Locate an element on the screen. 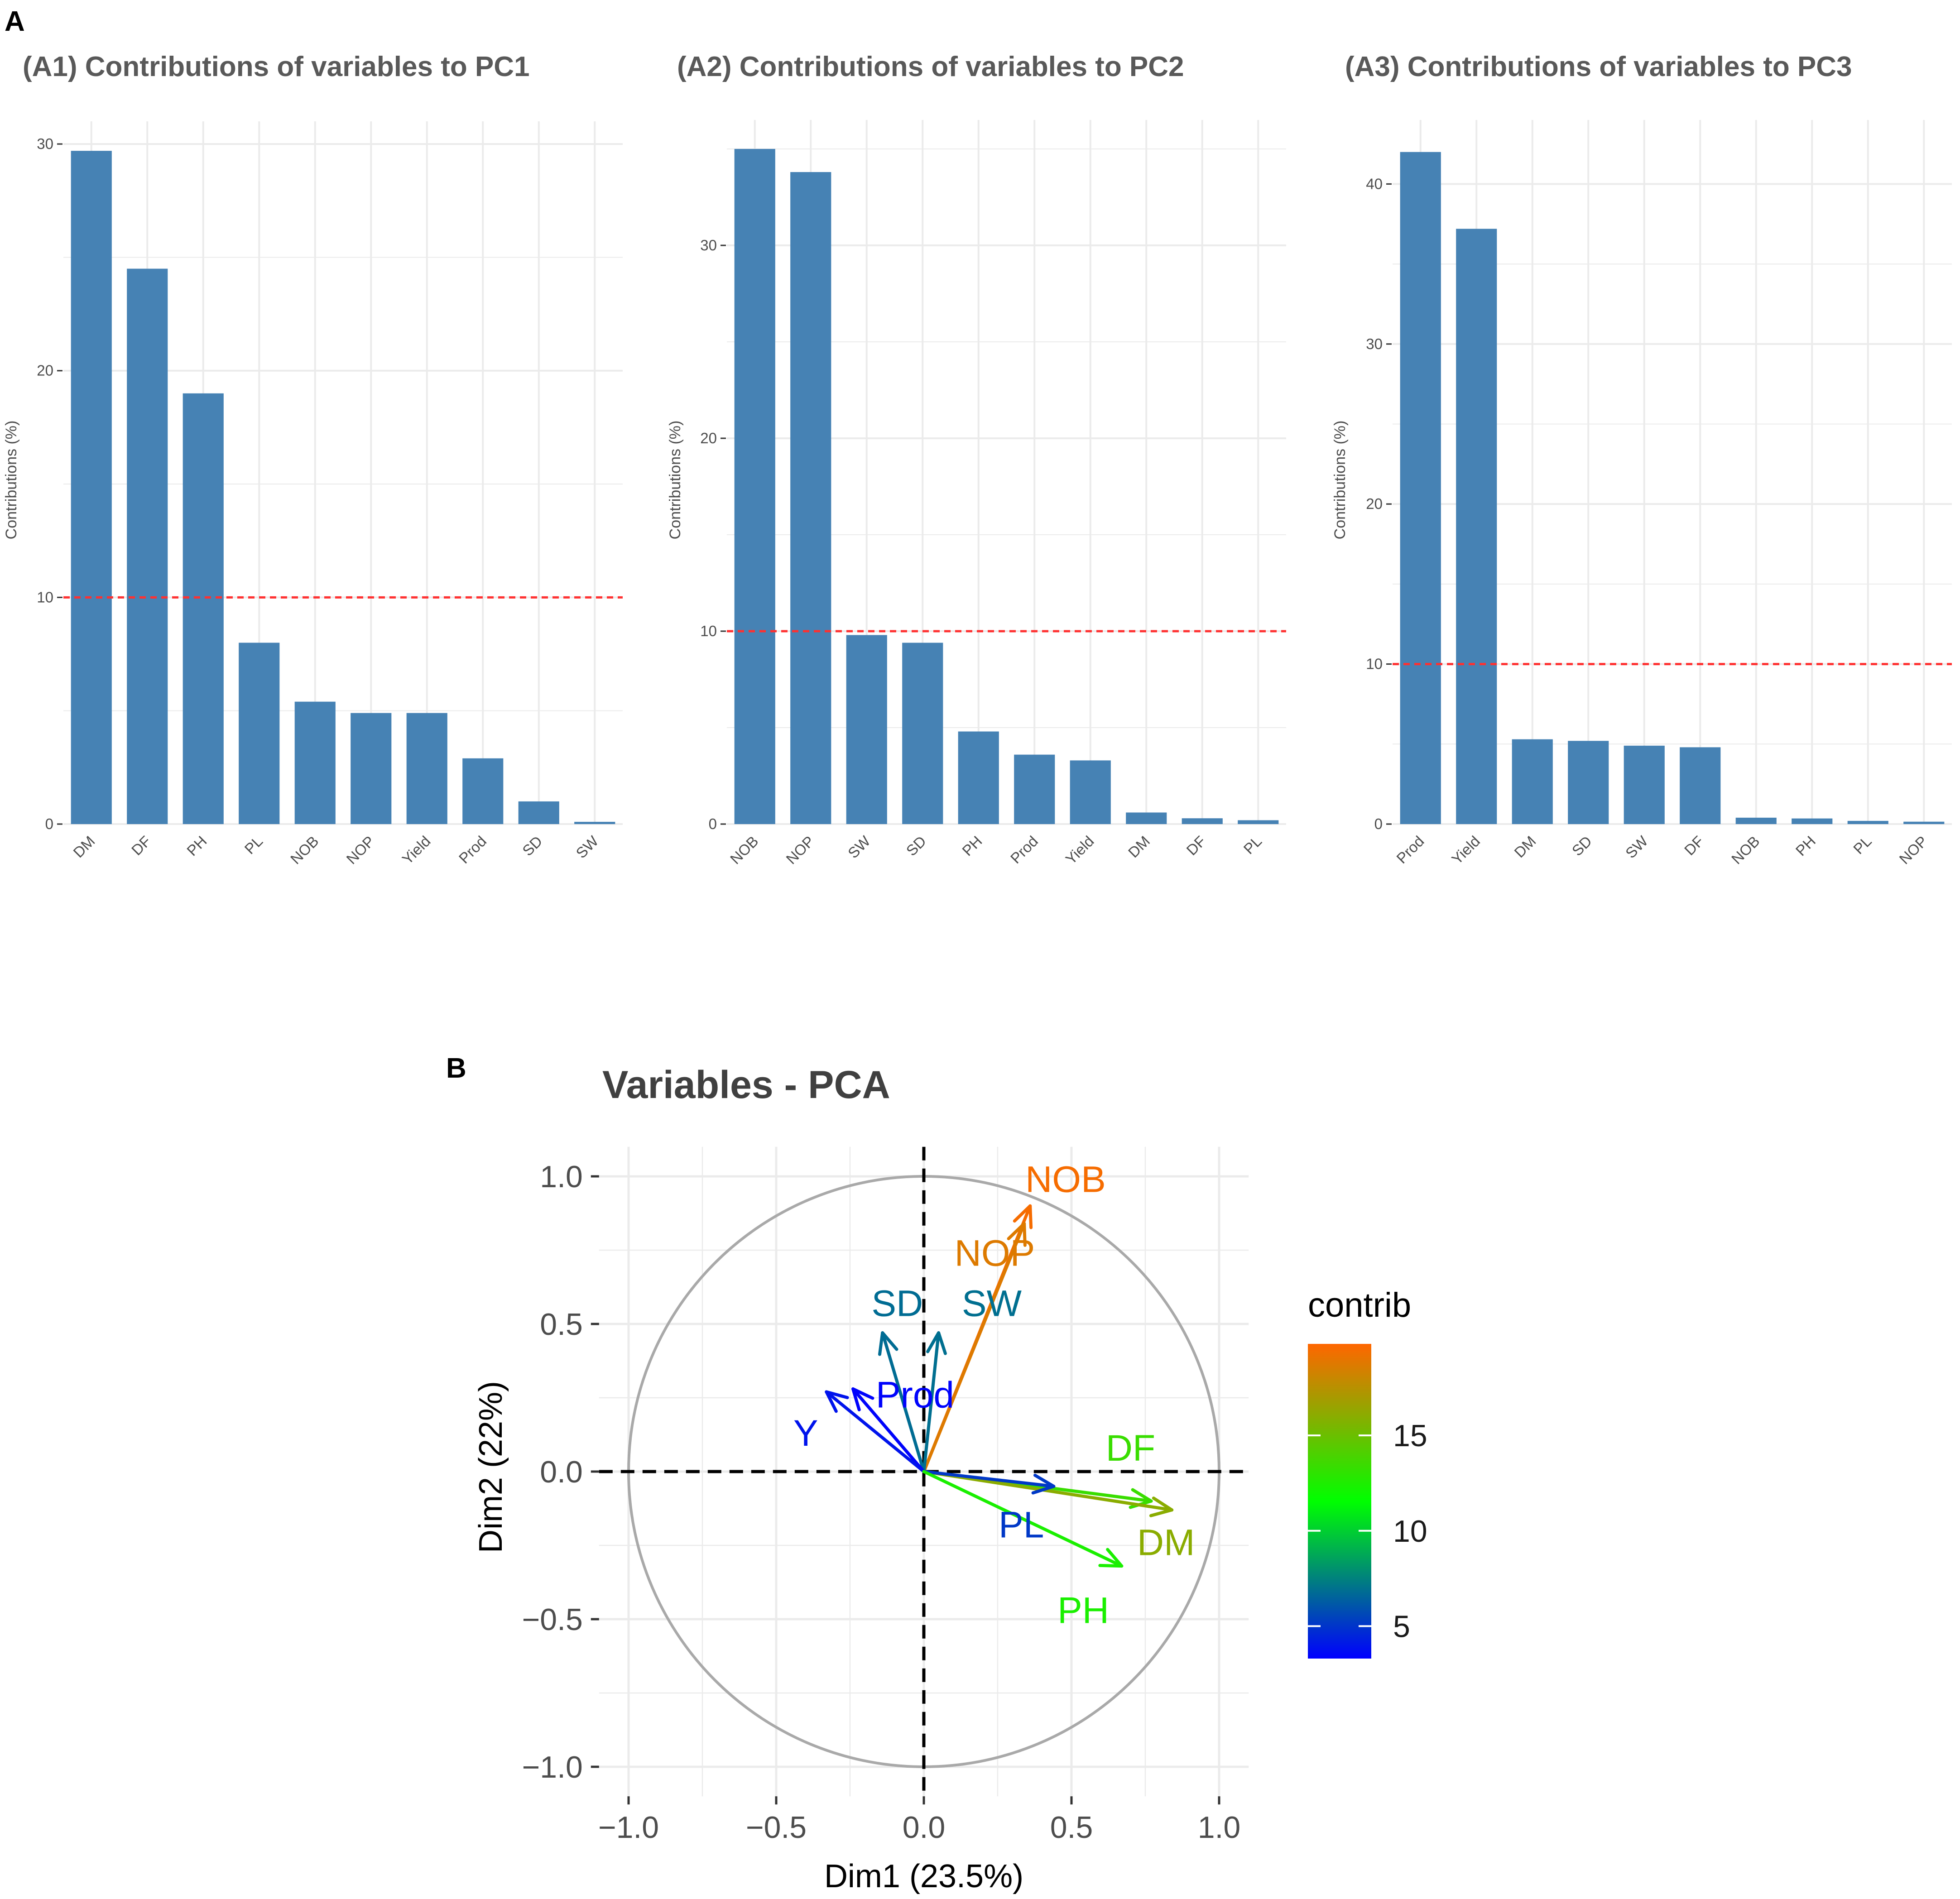  arrow-nop is located at coordinates (974, 1347).